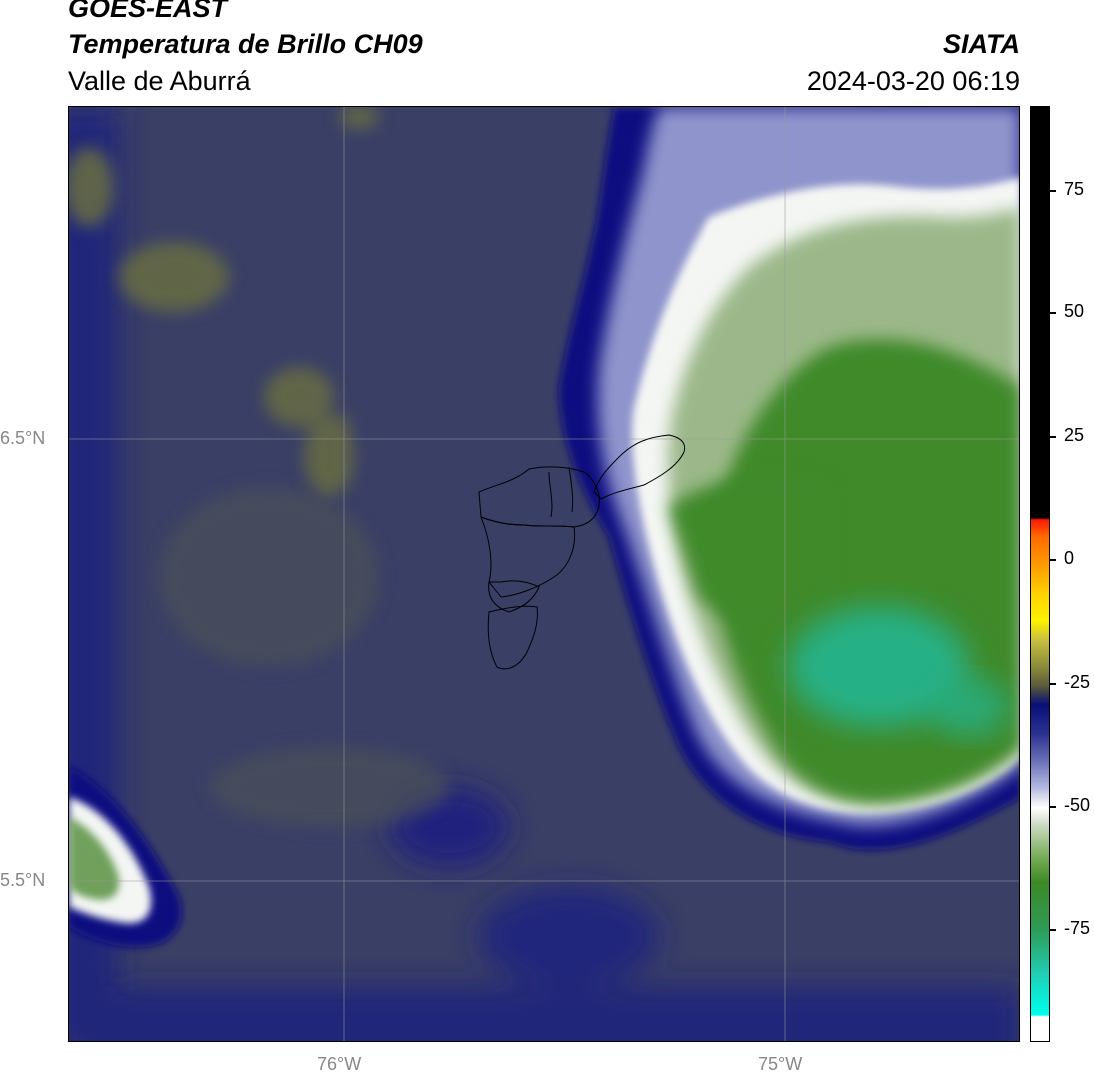 Image resolution: width=1094 pixels, height=1078 pixels. Describe the element at coordinates (913, 81) in the screenshot. I see `timestamp-label: 2024-03-20 06:19` at that location.